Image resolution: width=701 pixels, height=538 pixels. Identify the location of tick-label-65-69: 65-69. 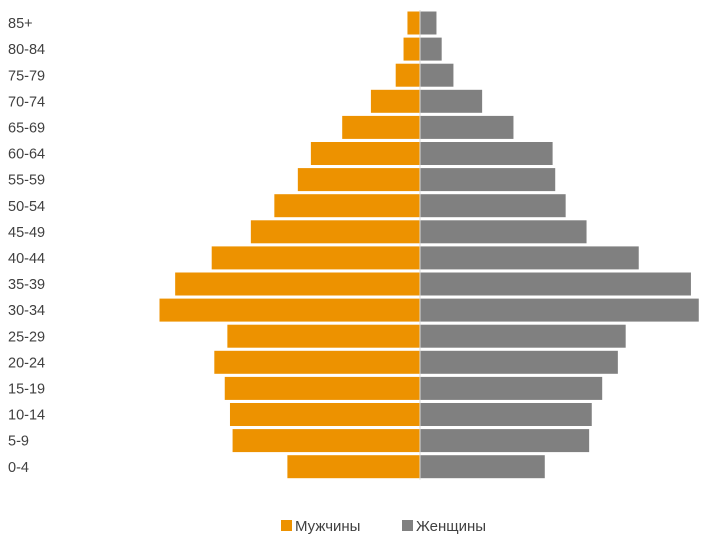
(26, 128).